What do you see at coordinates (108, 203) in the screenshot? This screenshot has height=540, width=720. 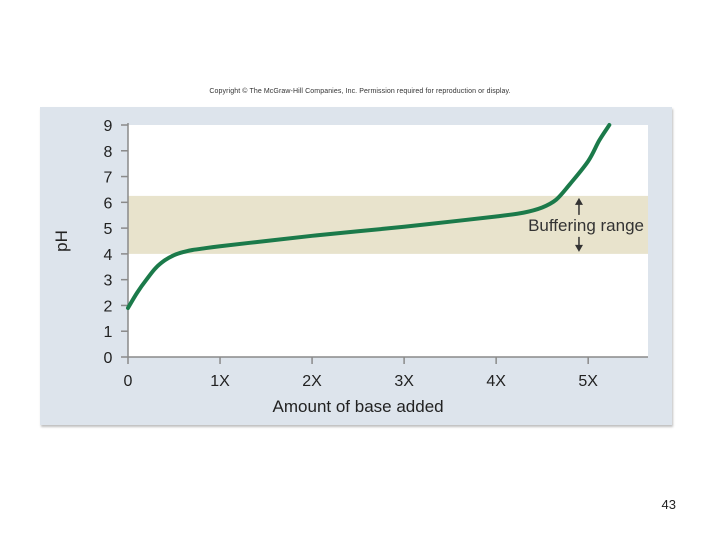 I see `y-tick-label: 6` at bounding box center [108, 203].